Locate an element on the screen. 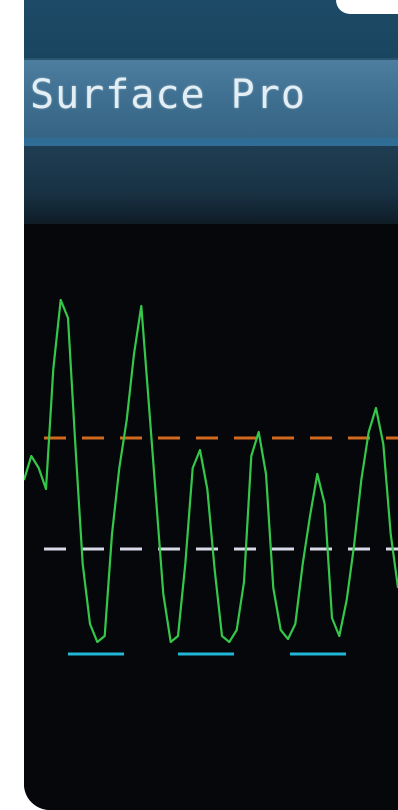 The image size is (398, 810). title-underline is located at coordinates (211, 142).